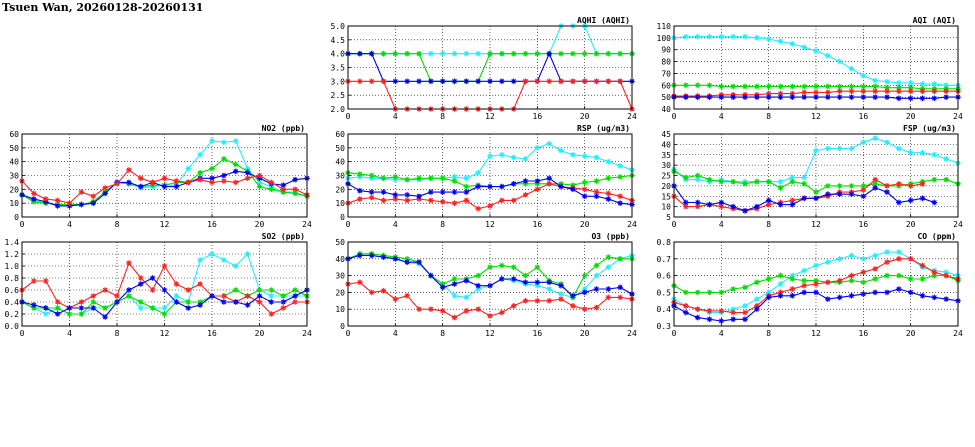 The image size is (975, 447). Describe the element at coordinates (12, 326) in the screenshot. I see `y-tick-label: 0.0` at that location.